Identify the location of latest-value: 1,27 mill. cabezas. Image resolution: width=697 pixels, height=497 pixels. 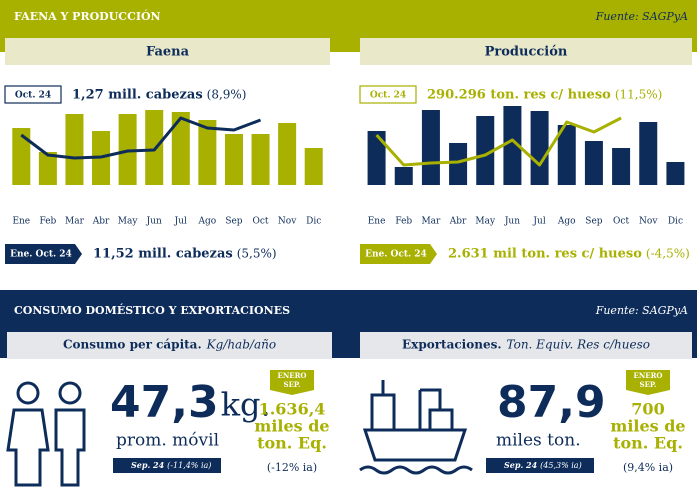
(137, 95).